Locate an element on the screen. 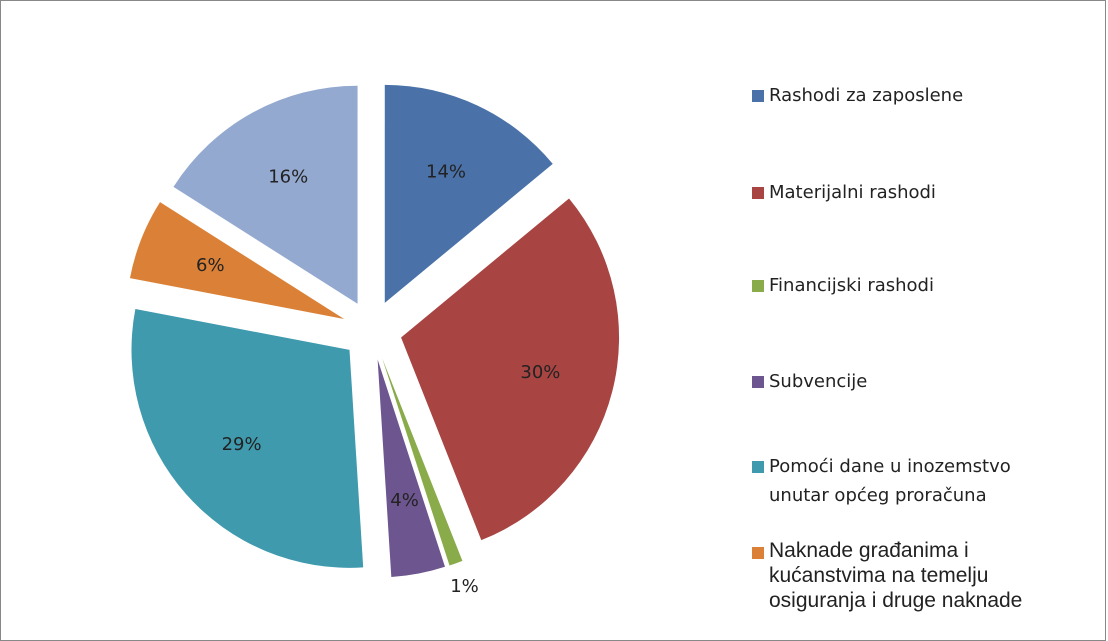 The height and width of the screenshot is (641, 1108). data-label: 6% is located at coordinates (210, 265).